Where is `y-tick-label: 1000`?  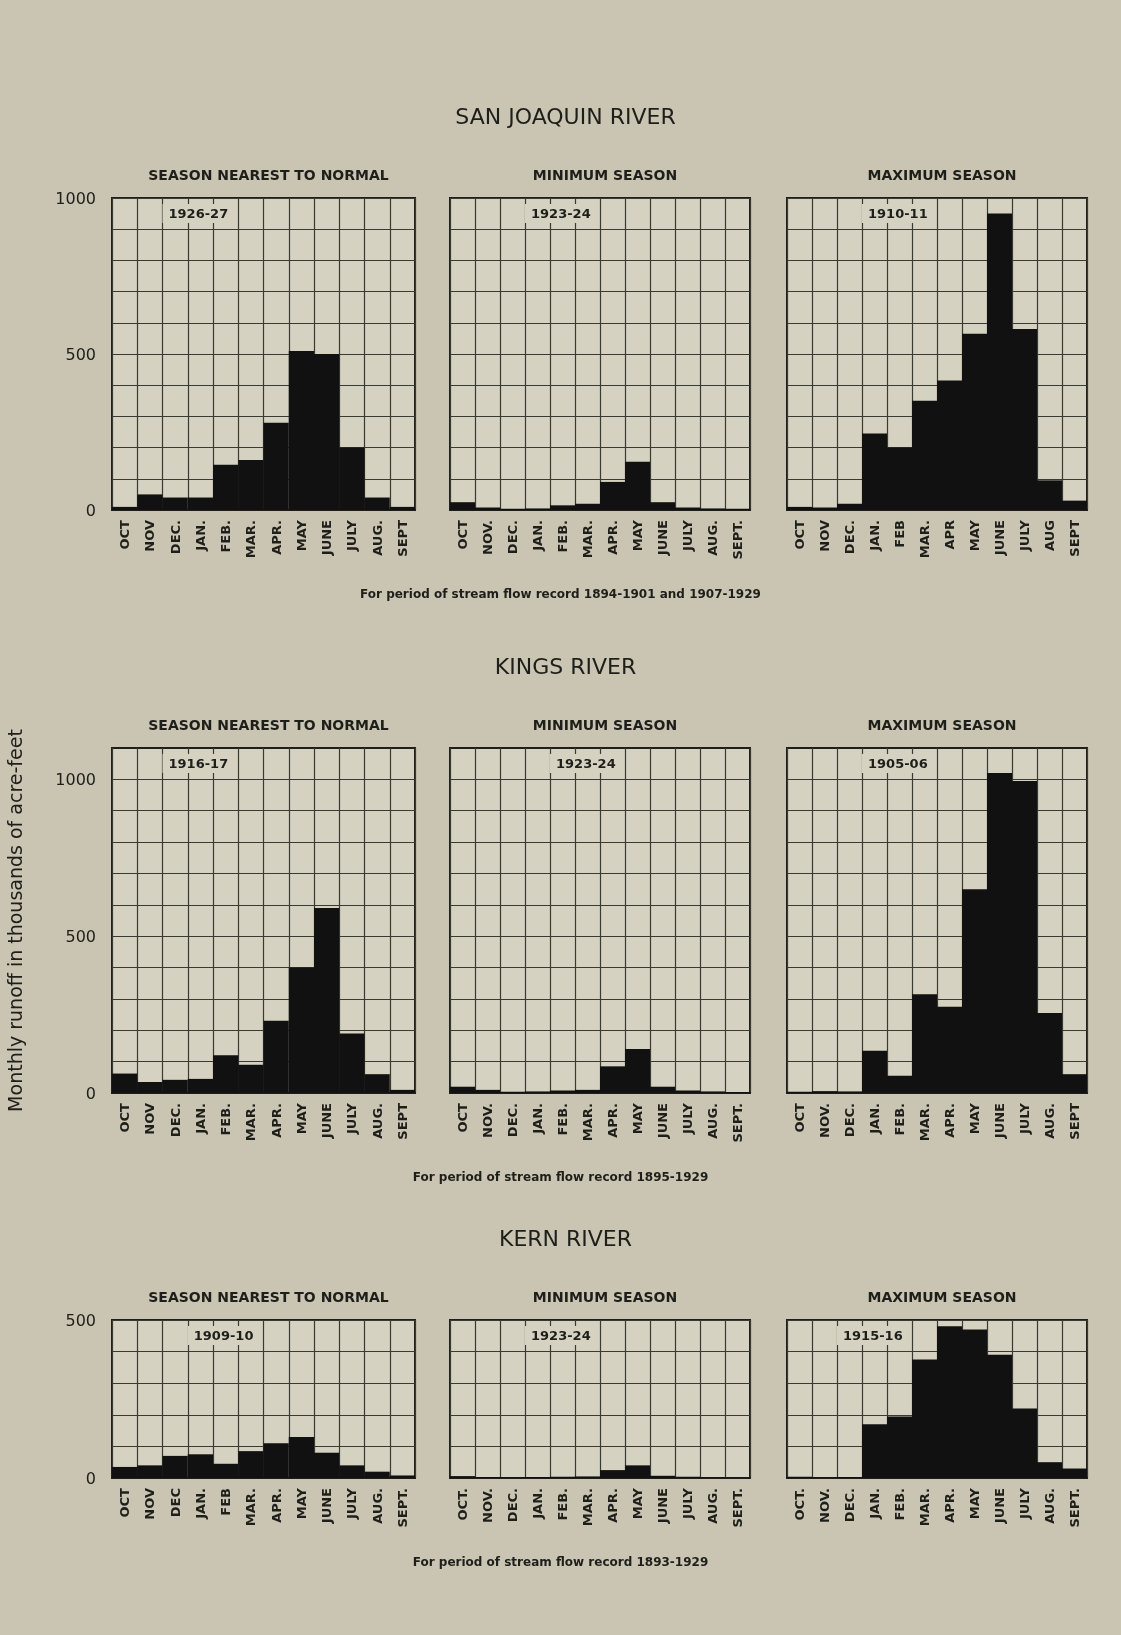 y-tick-label: 1000 is located at coordinates (75, 198).